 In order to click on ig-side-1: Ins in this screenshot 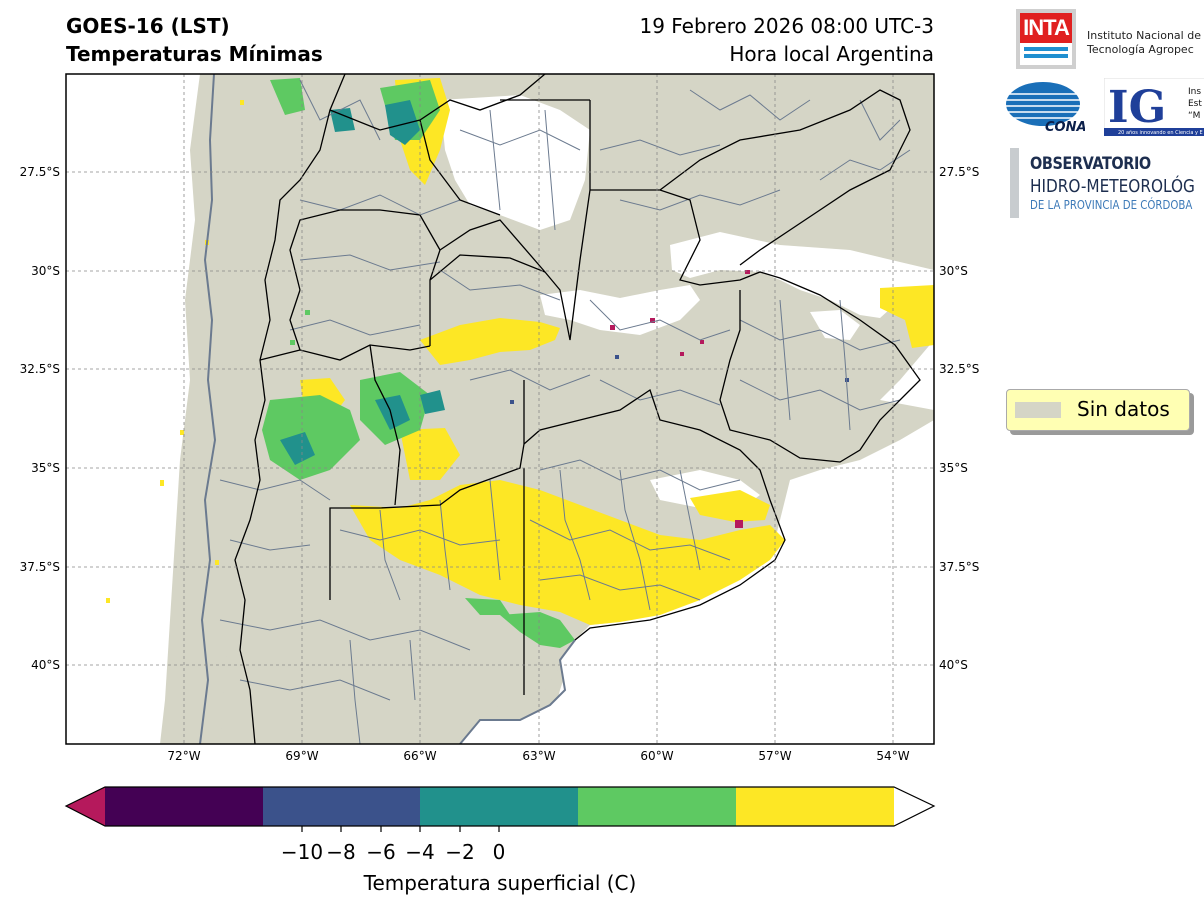, I will do `click(1194, 92)`.